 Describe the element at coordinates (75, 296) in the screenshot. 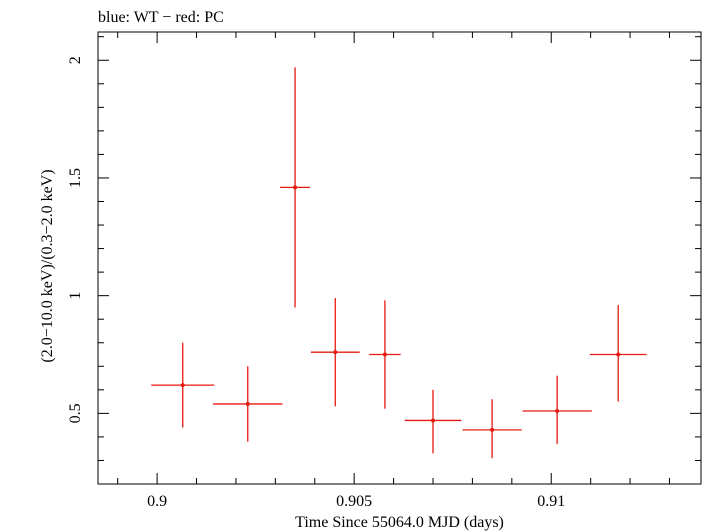

I see `y-tick-label: 1` at that location.